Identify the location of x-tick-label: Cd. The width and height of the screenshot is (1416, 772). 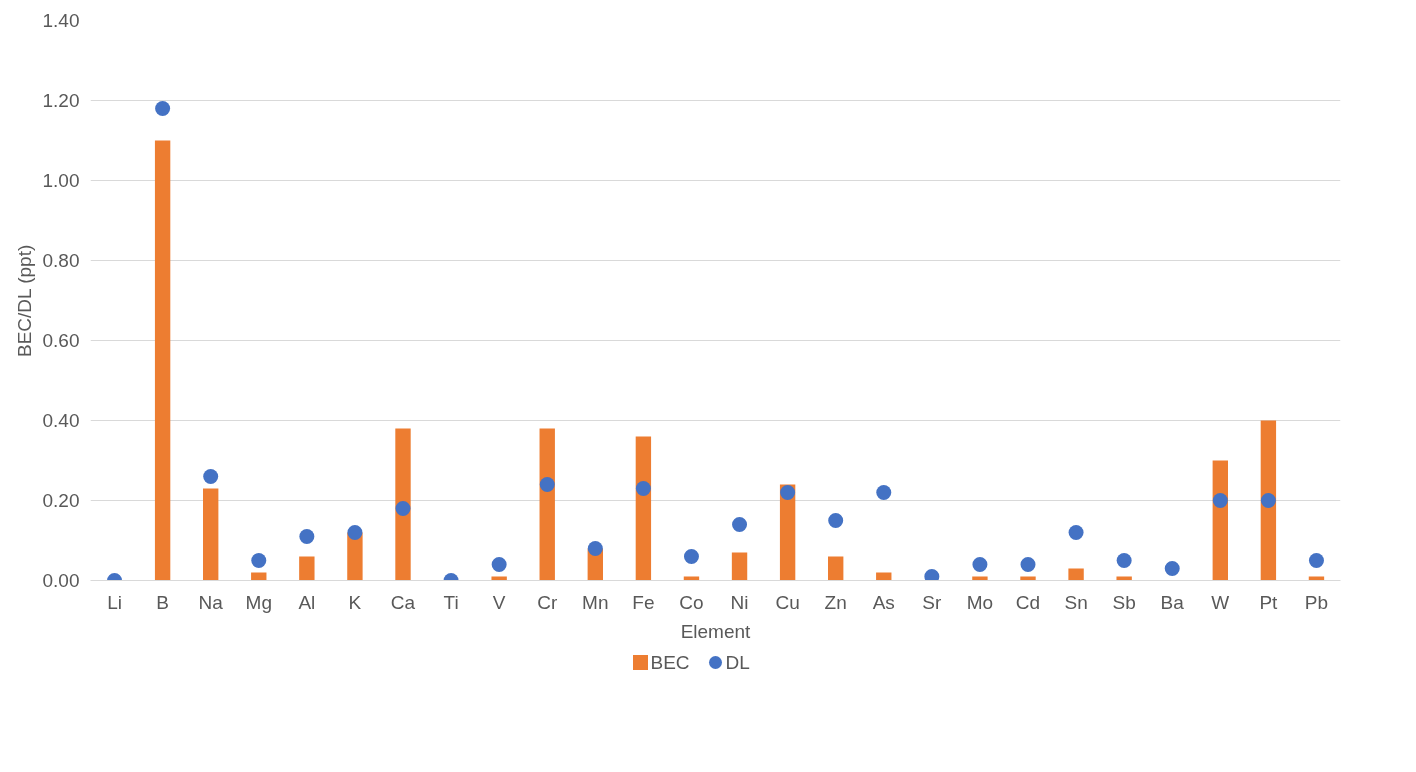
(1028, 602).